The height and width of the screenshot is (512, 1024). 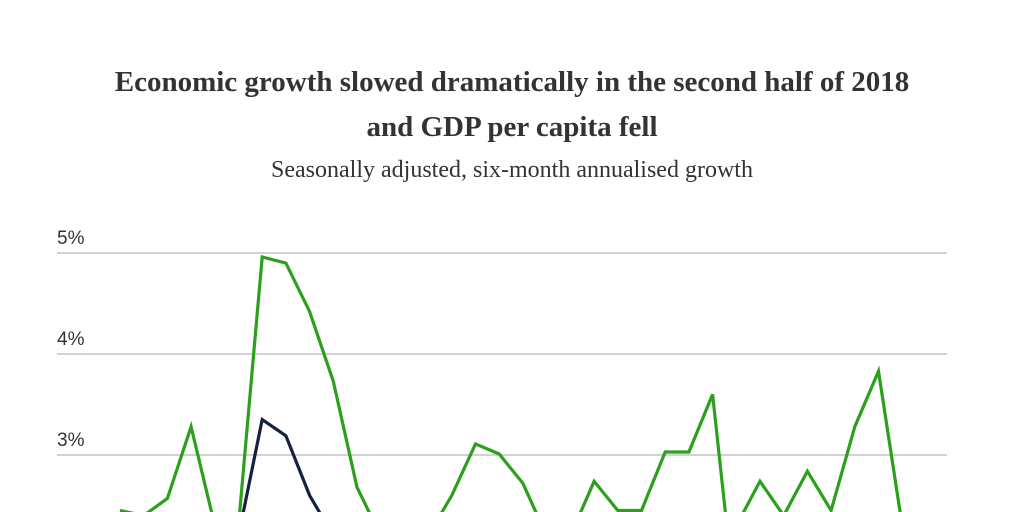 I want to click on y-tick-label: 5%, so click(x=71, y=238).